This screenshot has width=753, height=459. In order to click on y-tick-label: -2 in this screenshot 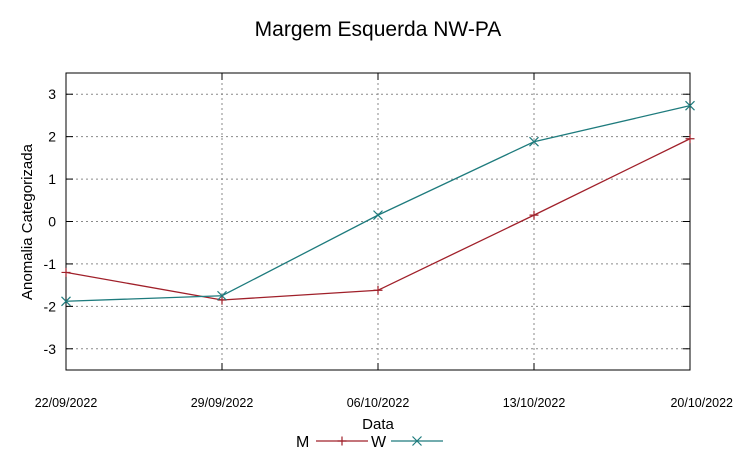, I will do `click(50, 306)`.